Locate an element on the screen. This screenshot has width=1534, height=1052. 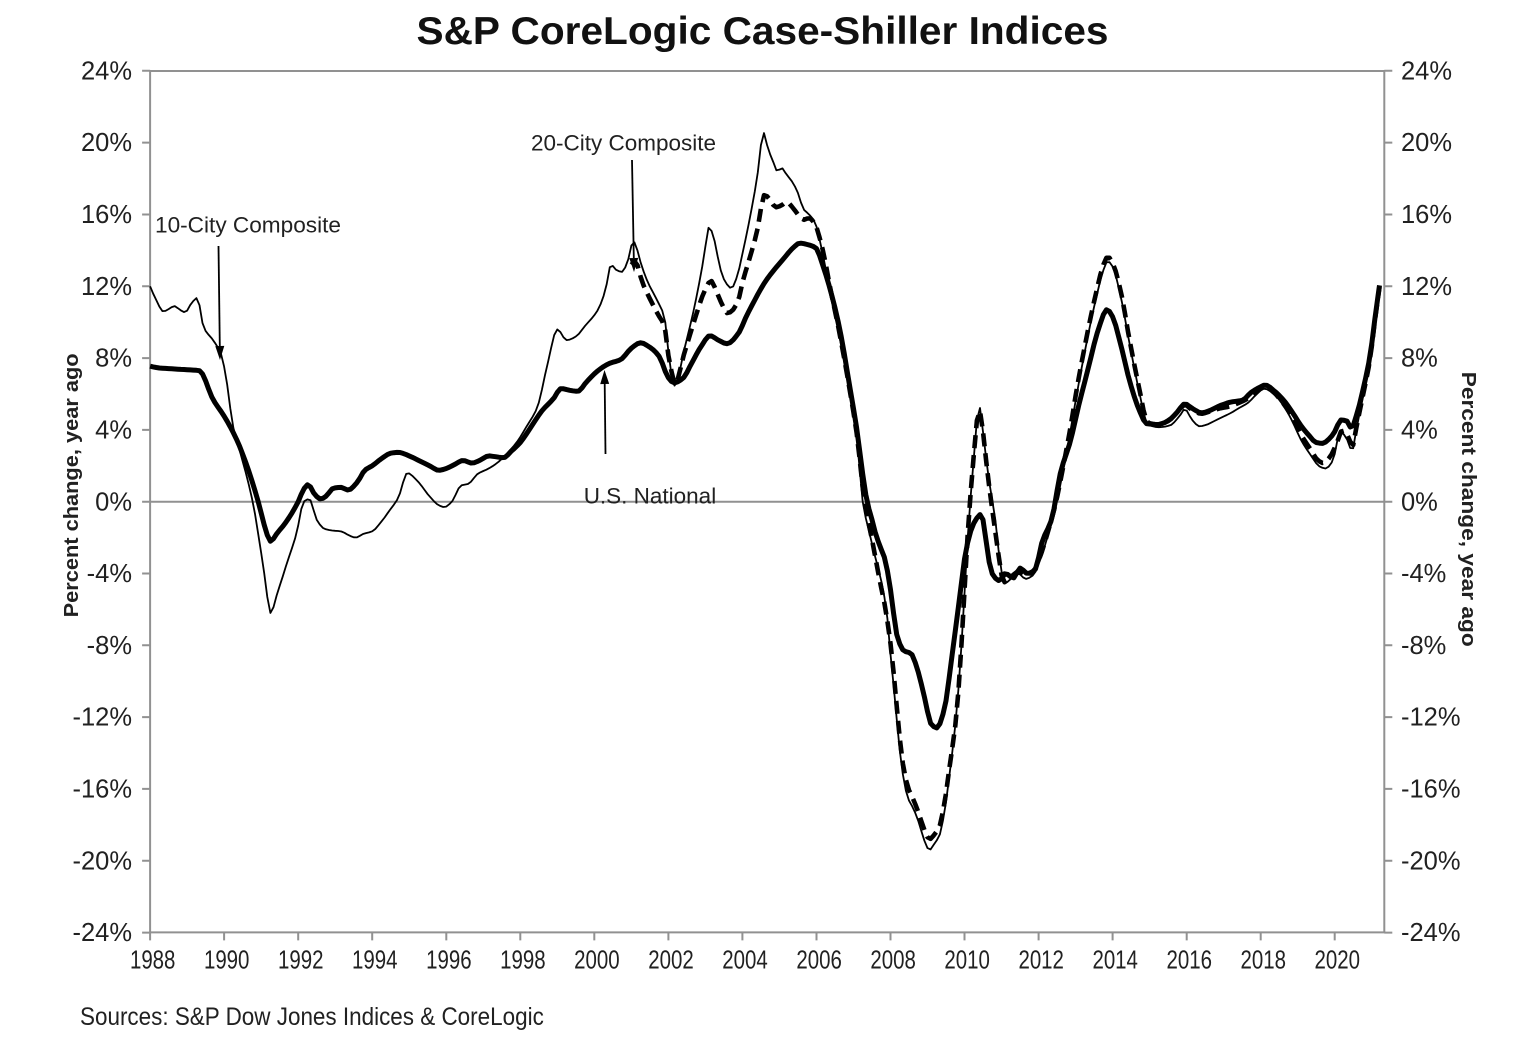
svg-text: 2020 is located at coordinates (1338, 961).